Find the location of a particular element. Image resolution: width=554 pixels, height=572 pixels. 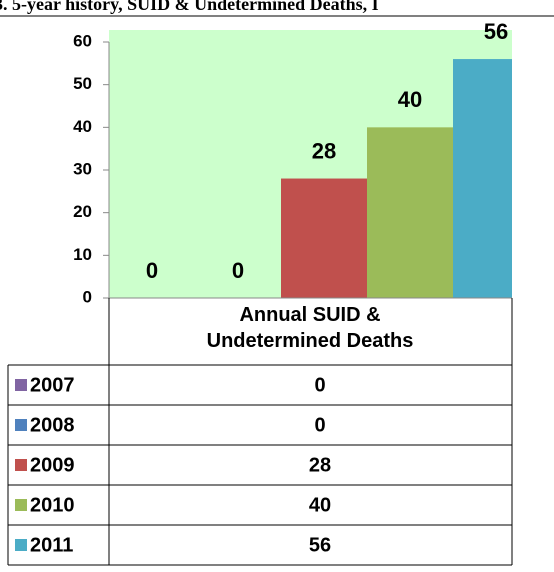

table-value: 40 is located at coordinates (320, 505).